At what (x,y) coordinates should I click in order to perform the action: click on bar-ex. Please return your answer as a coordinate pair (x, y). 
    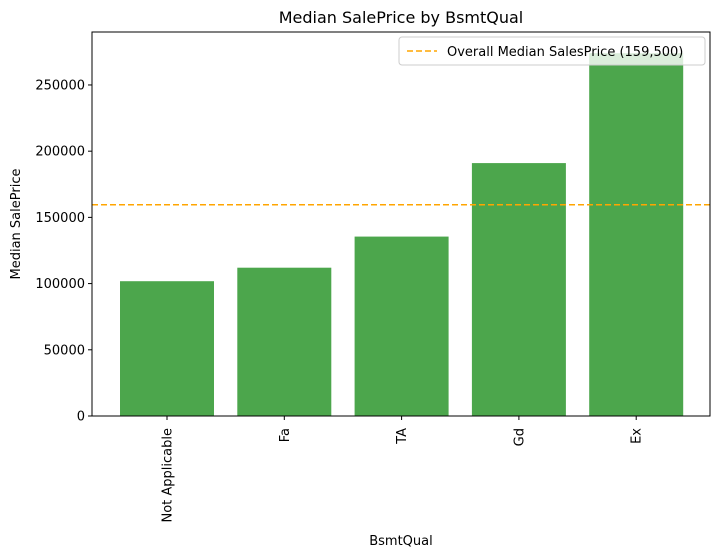
    Looking at the image, I should click on (636, 234).